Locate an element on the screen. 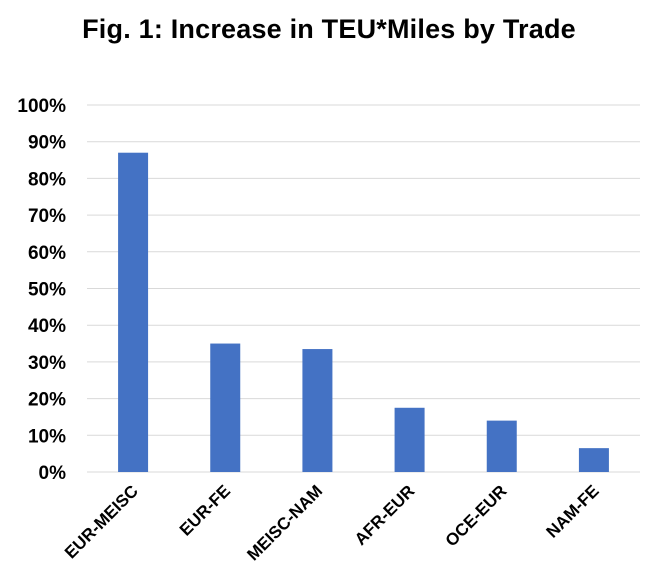  x-category-label: AFR-EUR is located at coordinates (385, 515).